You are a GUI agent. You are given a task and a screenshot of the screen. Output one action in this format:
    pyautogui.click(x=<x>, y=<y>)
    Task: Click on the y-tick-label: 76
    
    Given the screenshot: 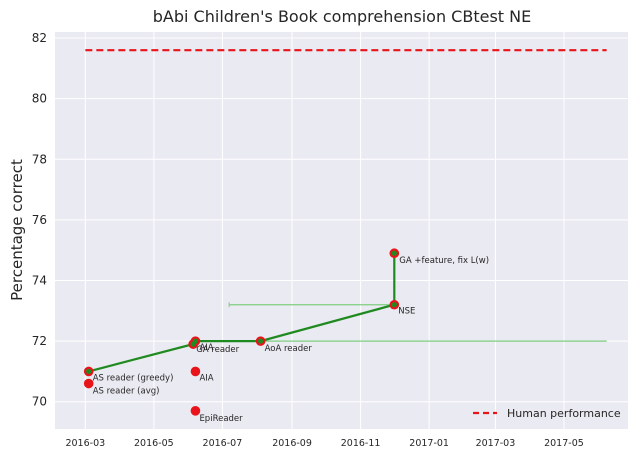 What is the action you would take?
    pyautogui.click(x=39, y=220)
    